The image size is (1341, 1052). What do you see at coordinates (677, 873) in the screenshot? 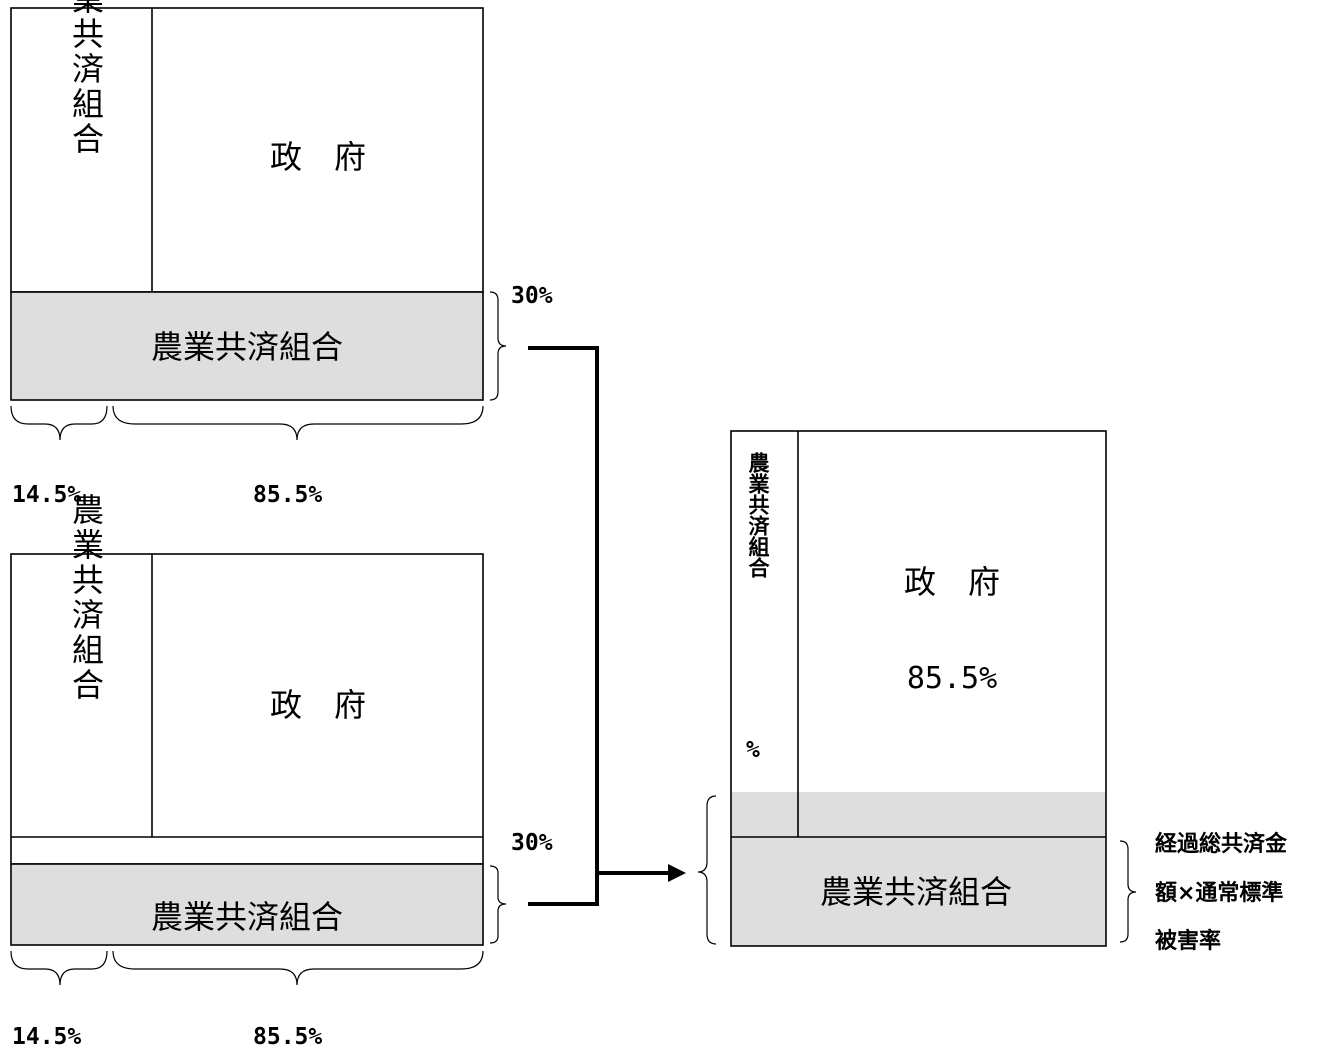
I see `arrow-head-icon` at bounding box center [677, 873].